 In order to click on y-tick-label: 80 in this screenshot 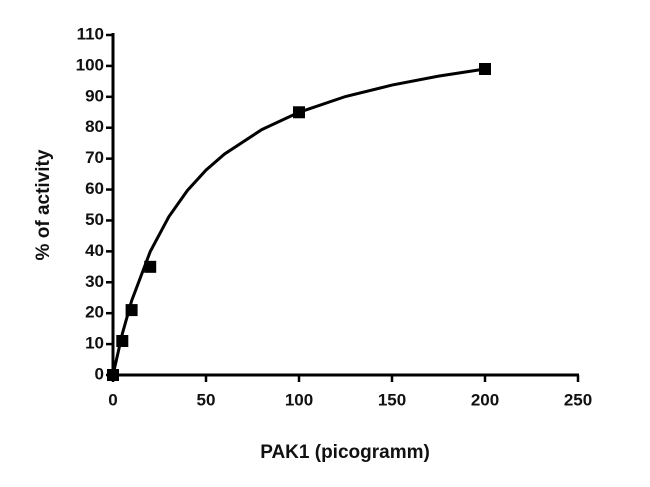, I will do `click(94, 126)`.